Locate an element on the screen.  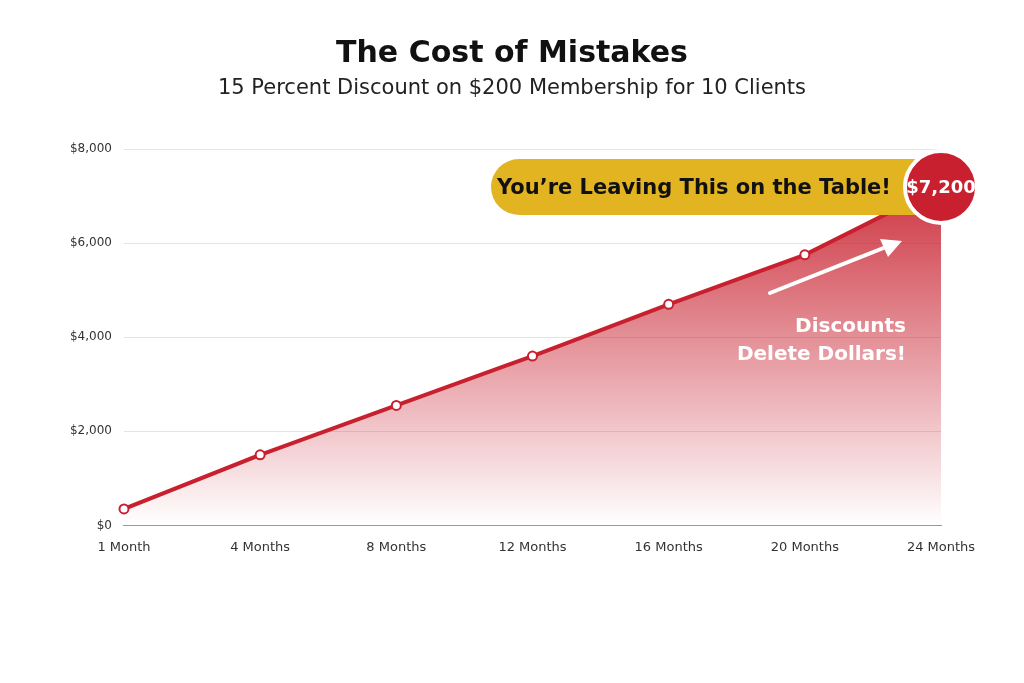
x-tick-label: 1 Month is located at coordinates (124, 546).